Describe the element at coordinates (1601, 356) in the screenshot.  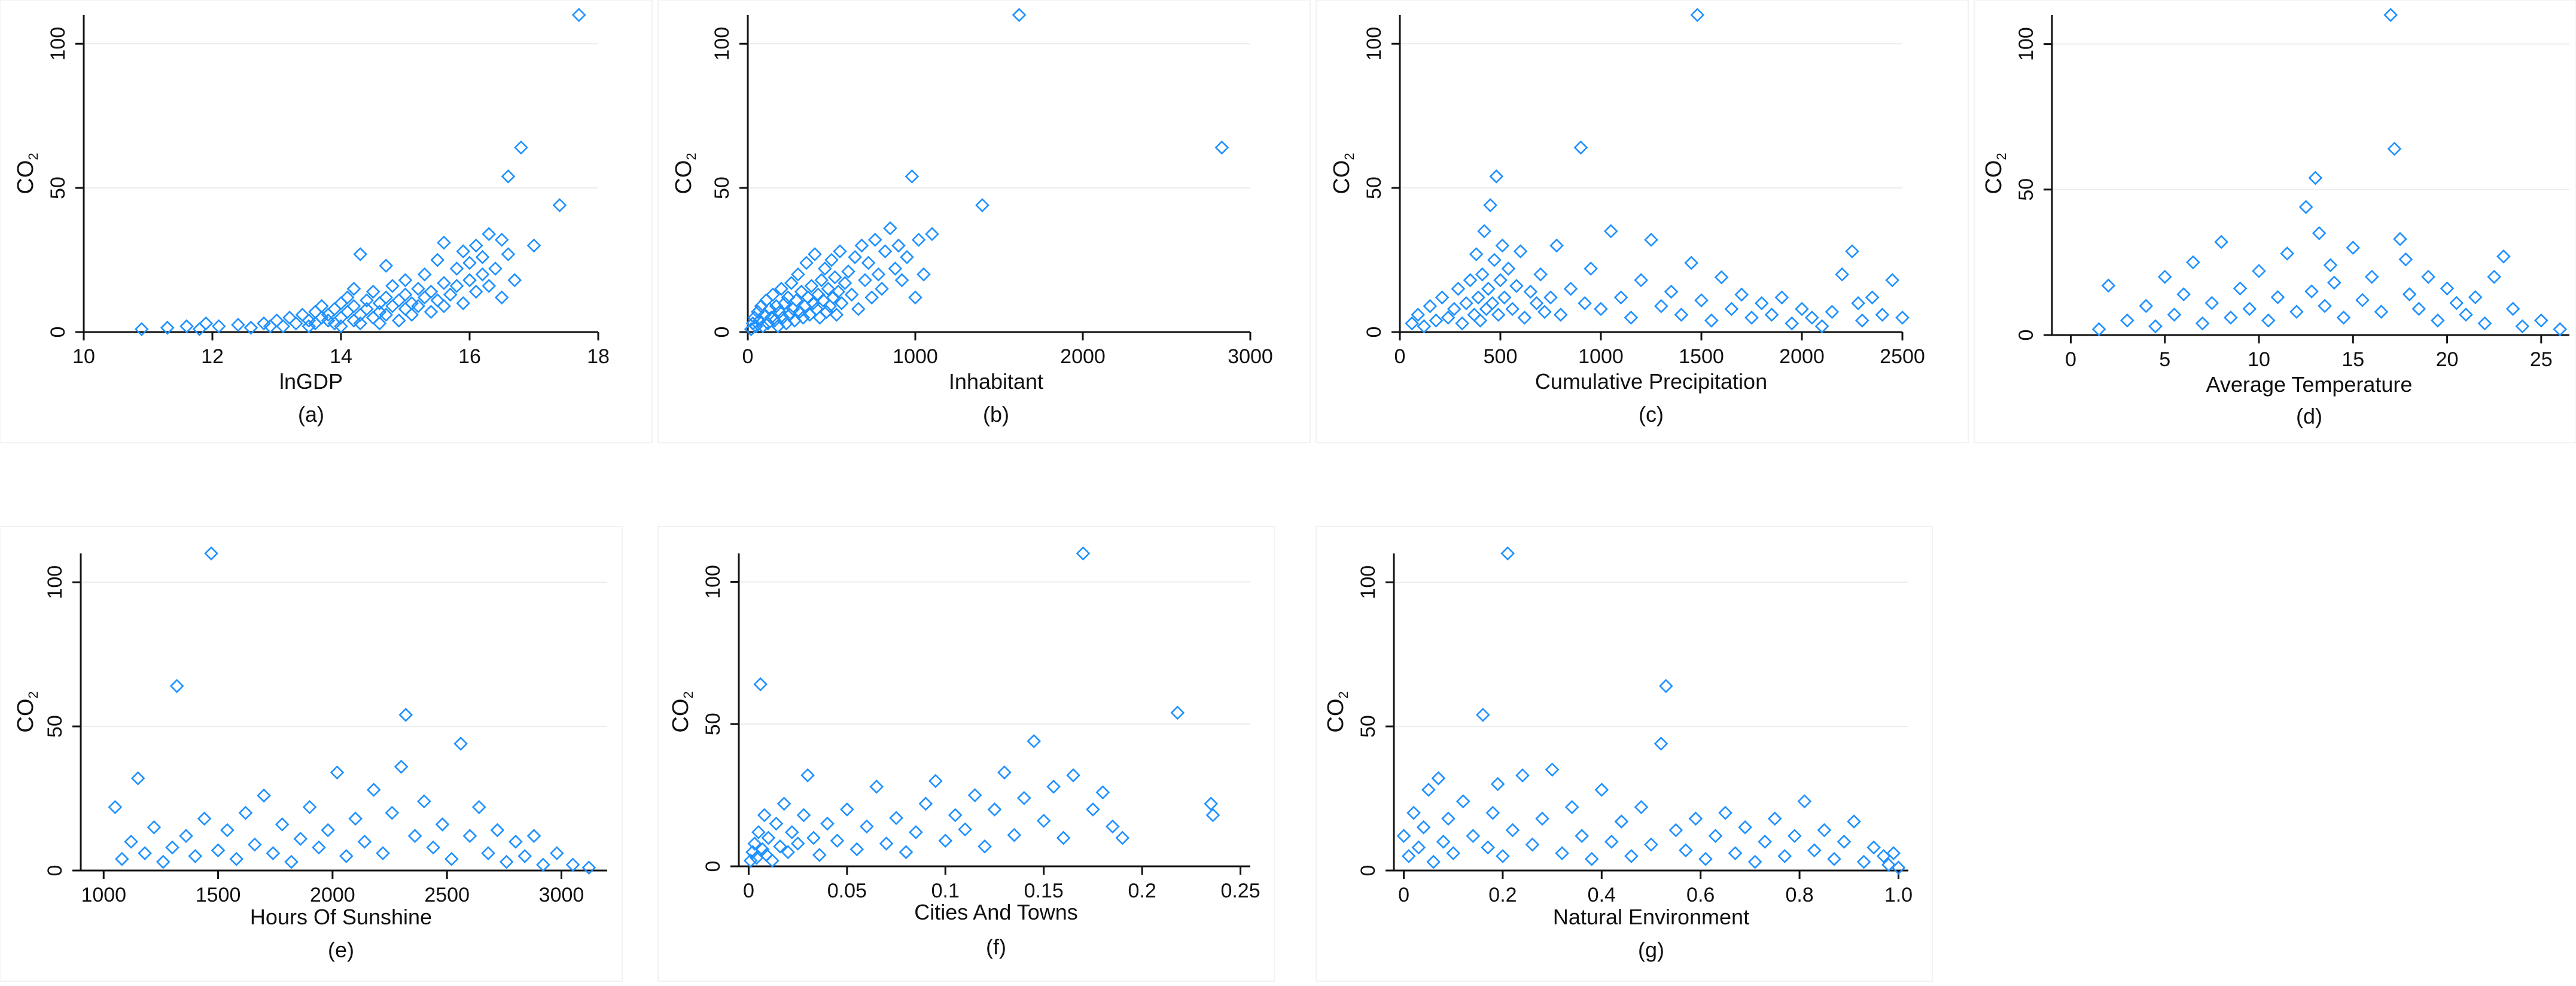
I see `x-tick-label: 1000` at that location.